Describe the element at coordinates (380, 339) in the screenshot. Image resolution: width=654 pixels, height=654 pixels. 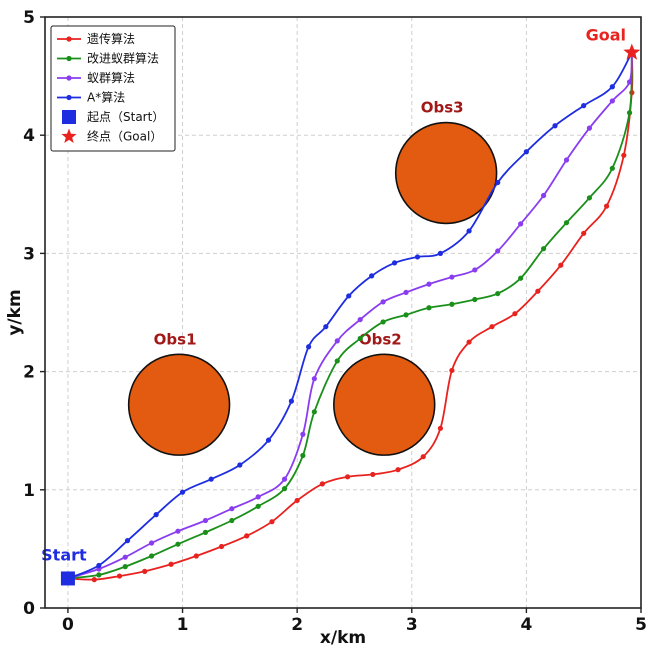
I see `obstacle-label: Obs2` at that location.